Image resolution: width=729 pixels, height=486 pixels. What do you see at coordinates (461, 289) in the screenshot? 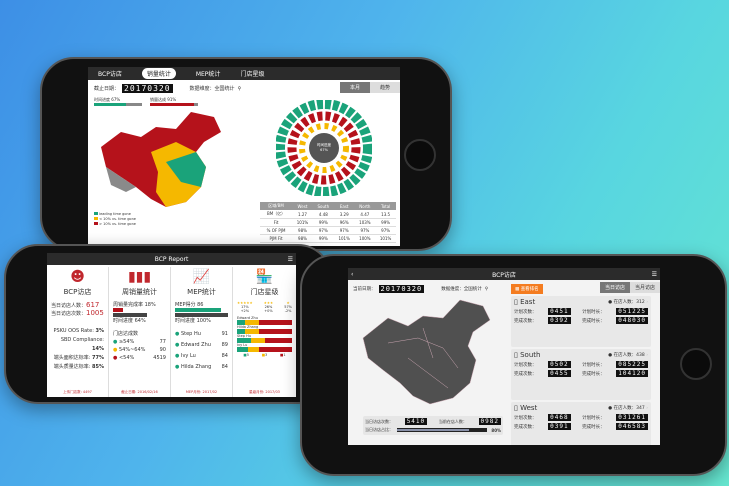
I see `scope-label: 数据维度：全国统计` at bounding box center [461, 289].